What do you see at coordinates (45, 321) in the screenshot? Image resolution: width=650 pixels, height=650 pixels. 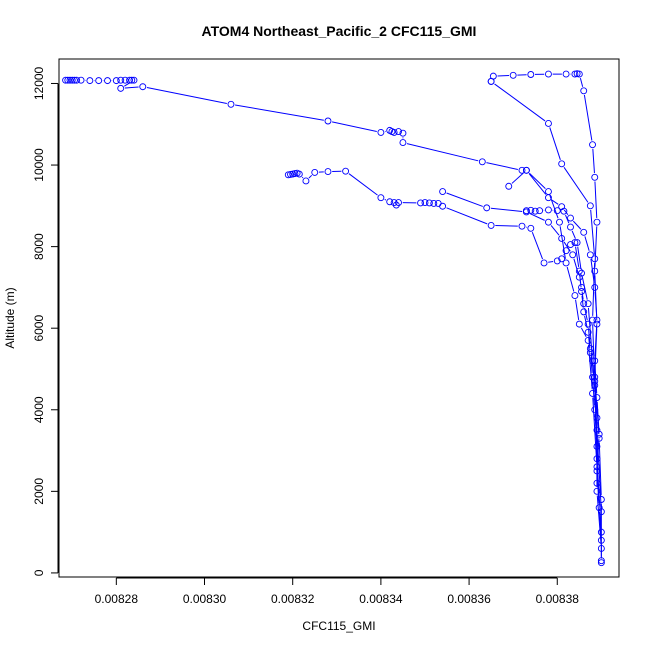 I see `y-axis: 0 2000 4000 6000 8000 10000 12000` at bounding box center [45, 321].